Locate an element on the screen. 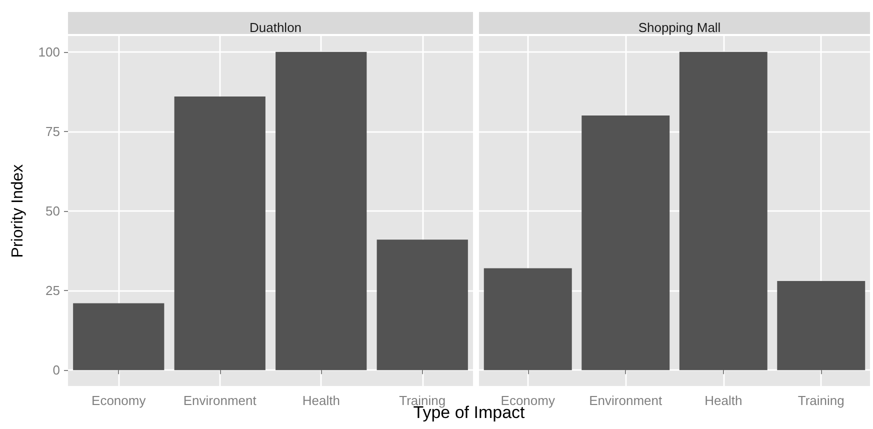  y-tick-label: 100 is located at coordinates (49, 52).